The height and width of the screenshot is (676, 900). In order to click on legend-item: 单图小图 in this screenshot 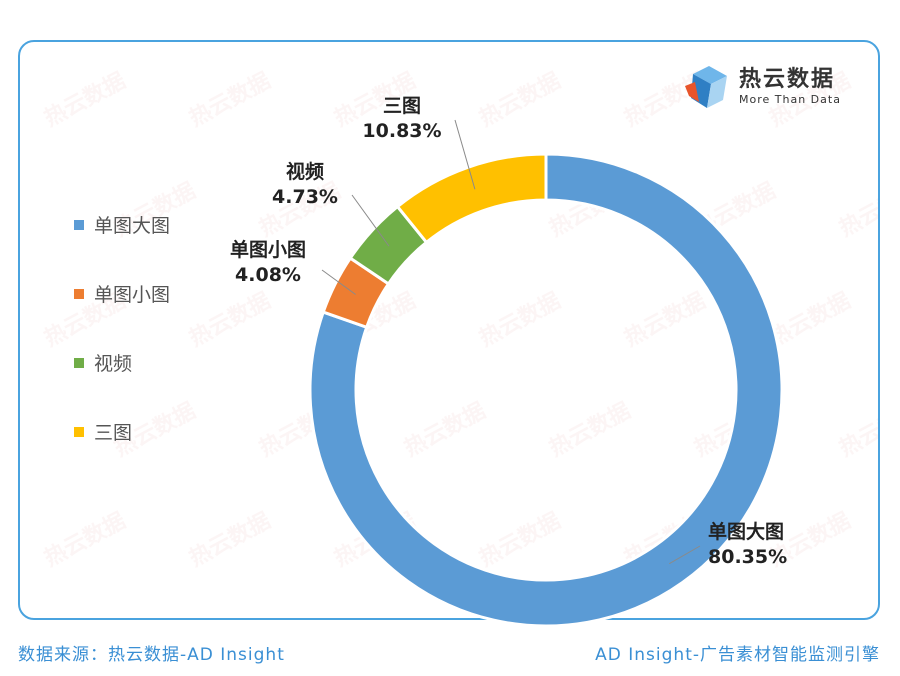, I will do `click(122, 293)`.